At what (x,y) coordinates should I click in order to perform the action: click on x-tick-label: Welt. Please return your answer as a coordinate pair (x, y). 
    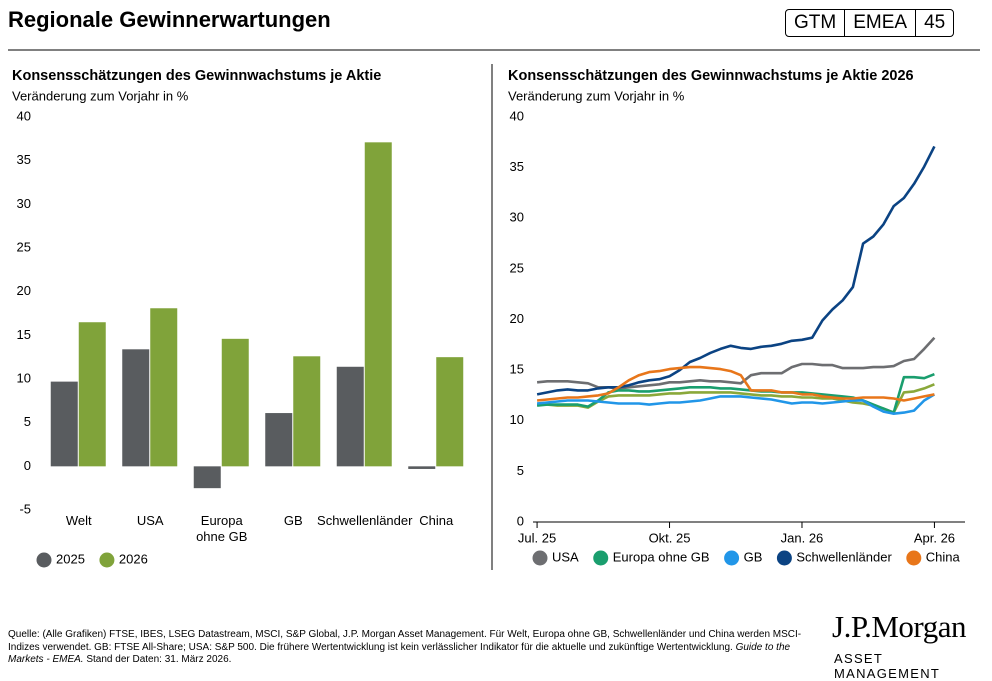
    Looking at the image, I should click on (78, 520).